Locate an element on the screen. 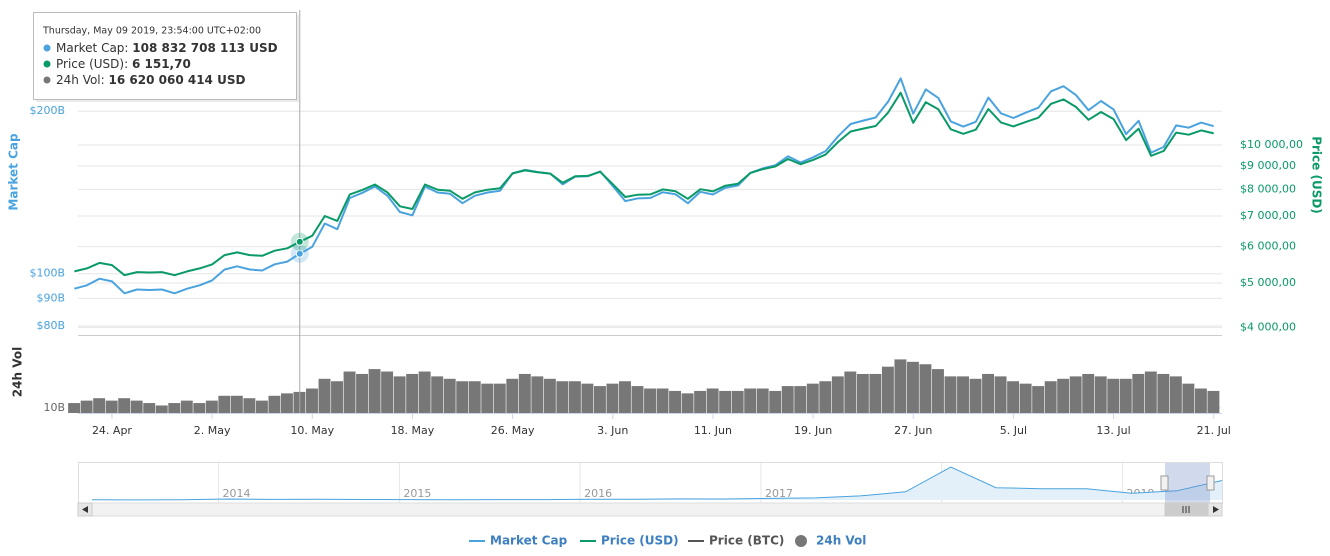  navigator-tick-label: 2016 is located at coordinates (598, 493).